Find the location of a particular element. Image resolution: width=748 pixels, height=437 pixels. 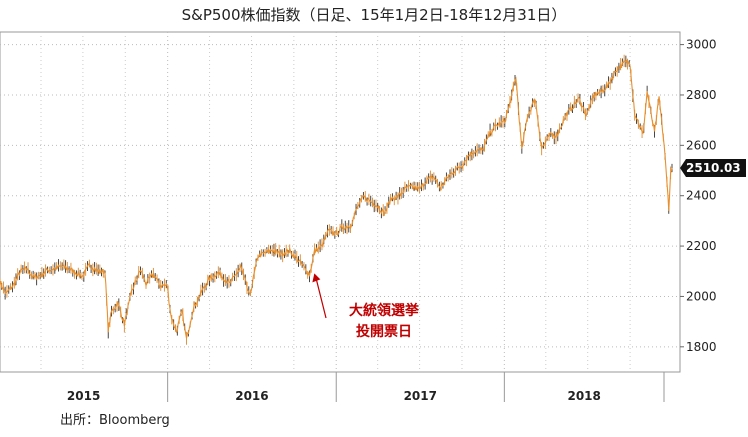

annotation-line1: 大統領選挙 is located at coordinates (384, 310).